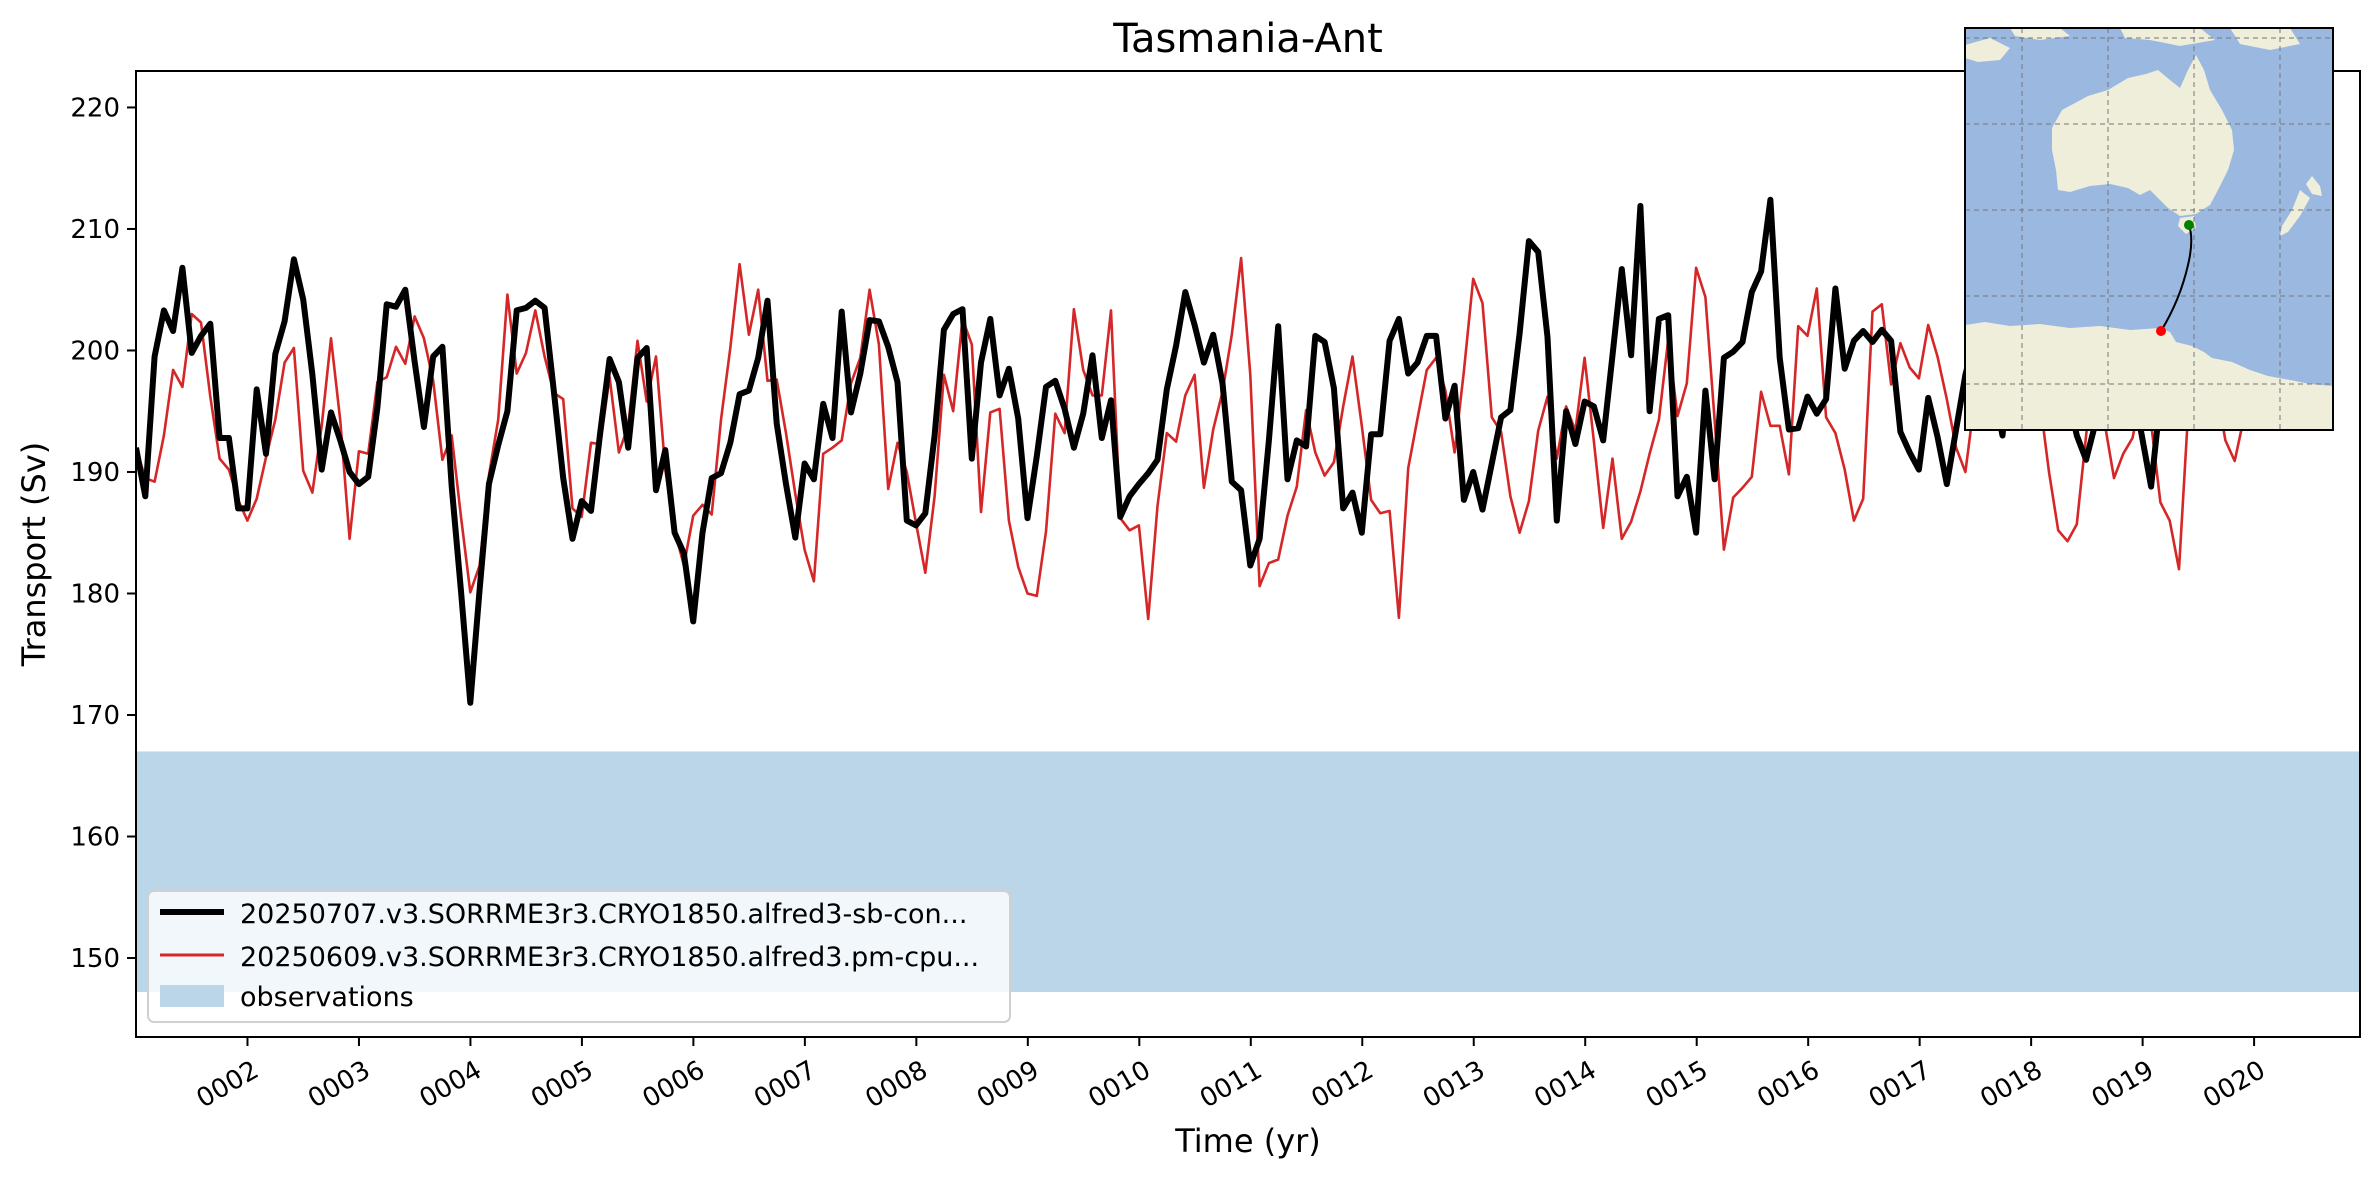 The width and height of the screenshot is (2379, 1184). What do you see at coordinates (103, 533) in the screenshot?
I see `y-axis-ticks: 150 160 170 180 190 200 210 220` at bounding box center [103, 533].